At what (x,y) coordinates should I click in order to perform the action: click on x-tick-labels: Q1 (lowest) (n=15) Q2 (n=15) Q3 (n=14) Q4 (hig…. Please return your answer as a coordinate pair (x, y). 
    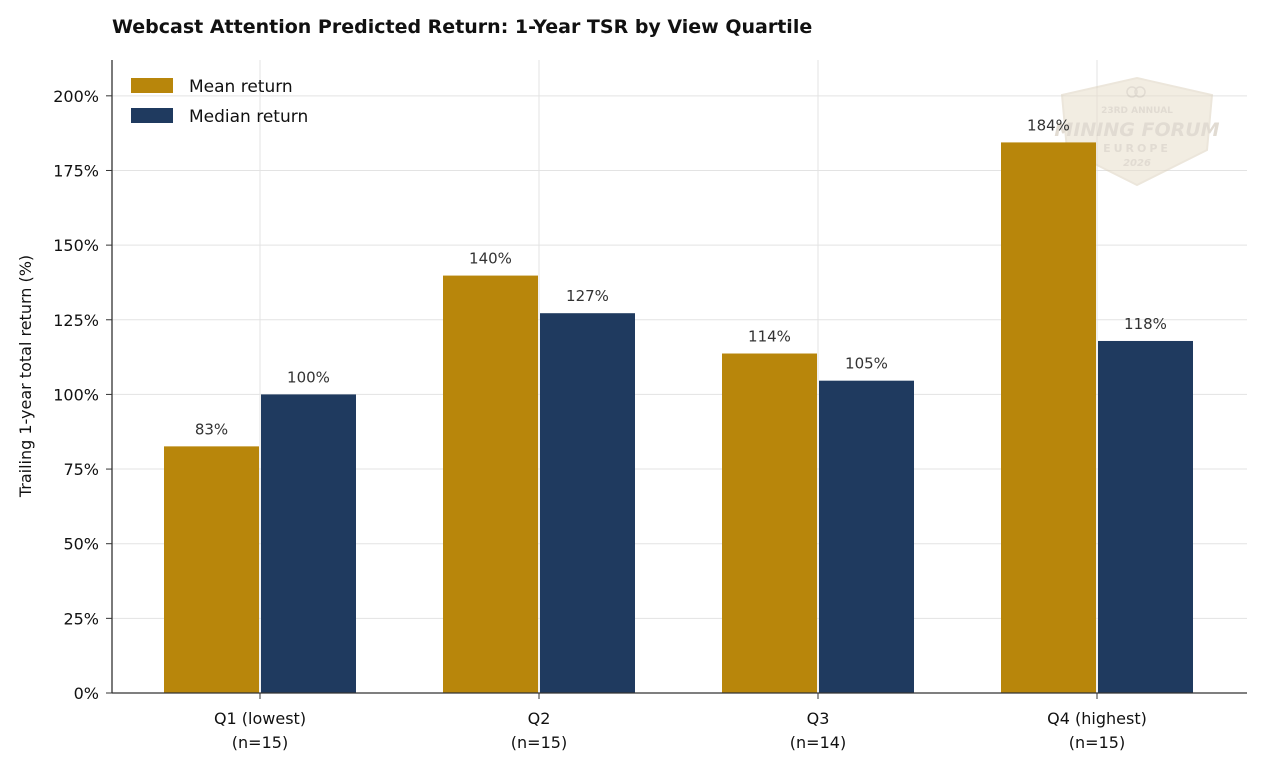
    Looking at the image, I should click on (680, 730).